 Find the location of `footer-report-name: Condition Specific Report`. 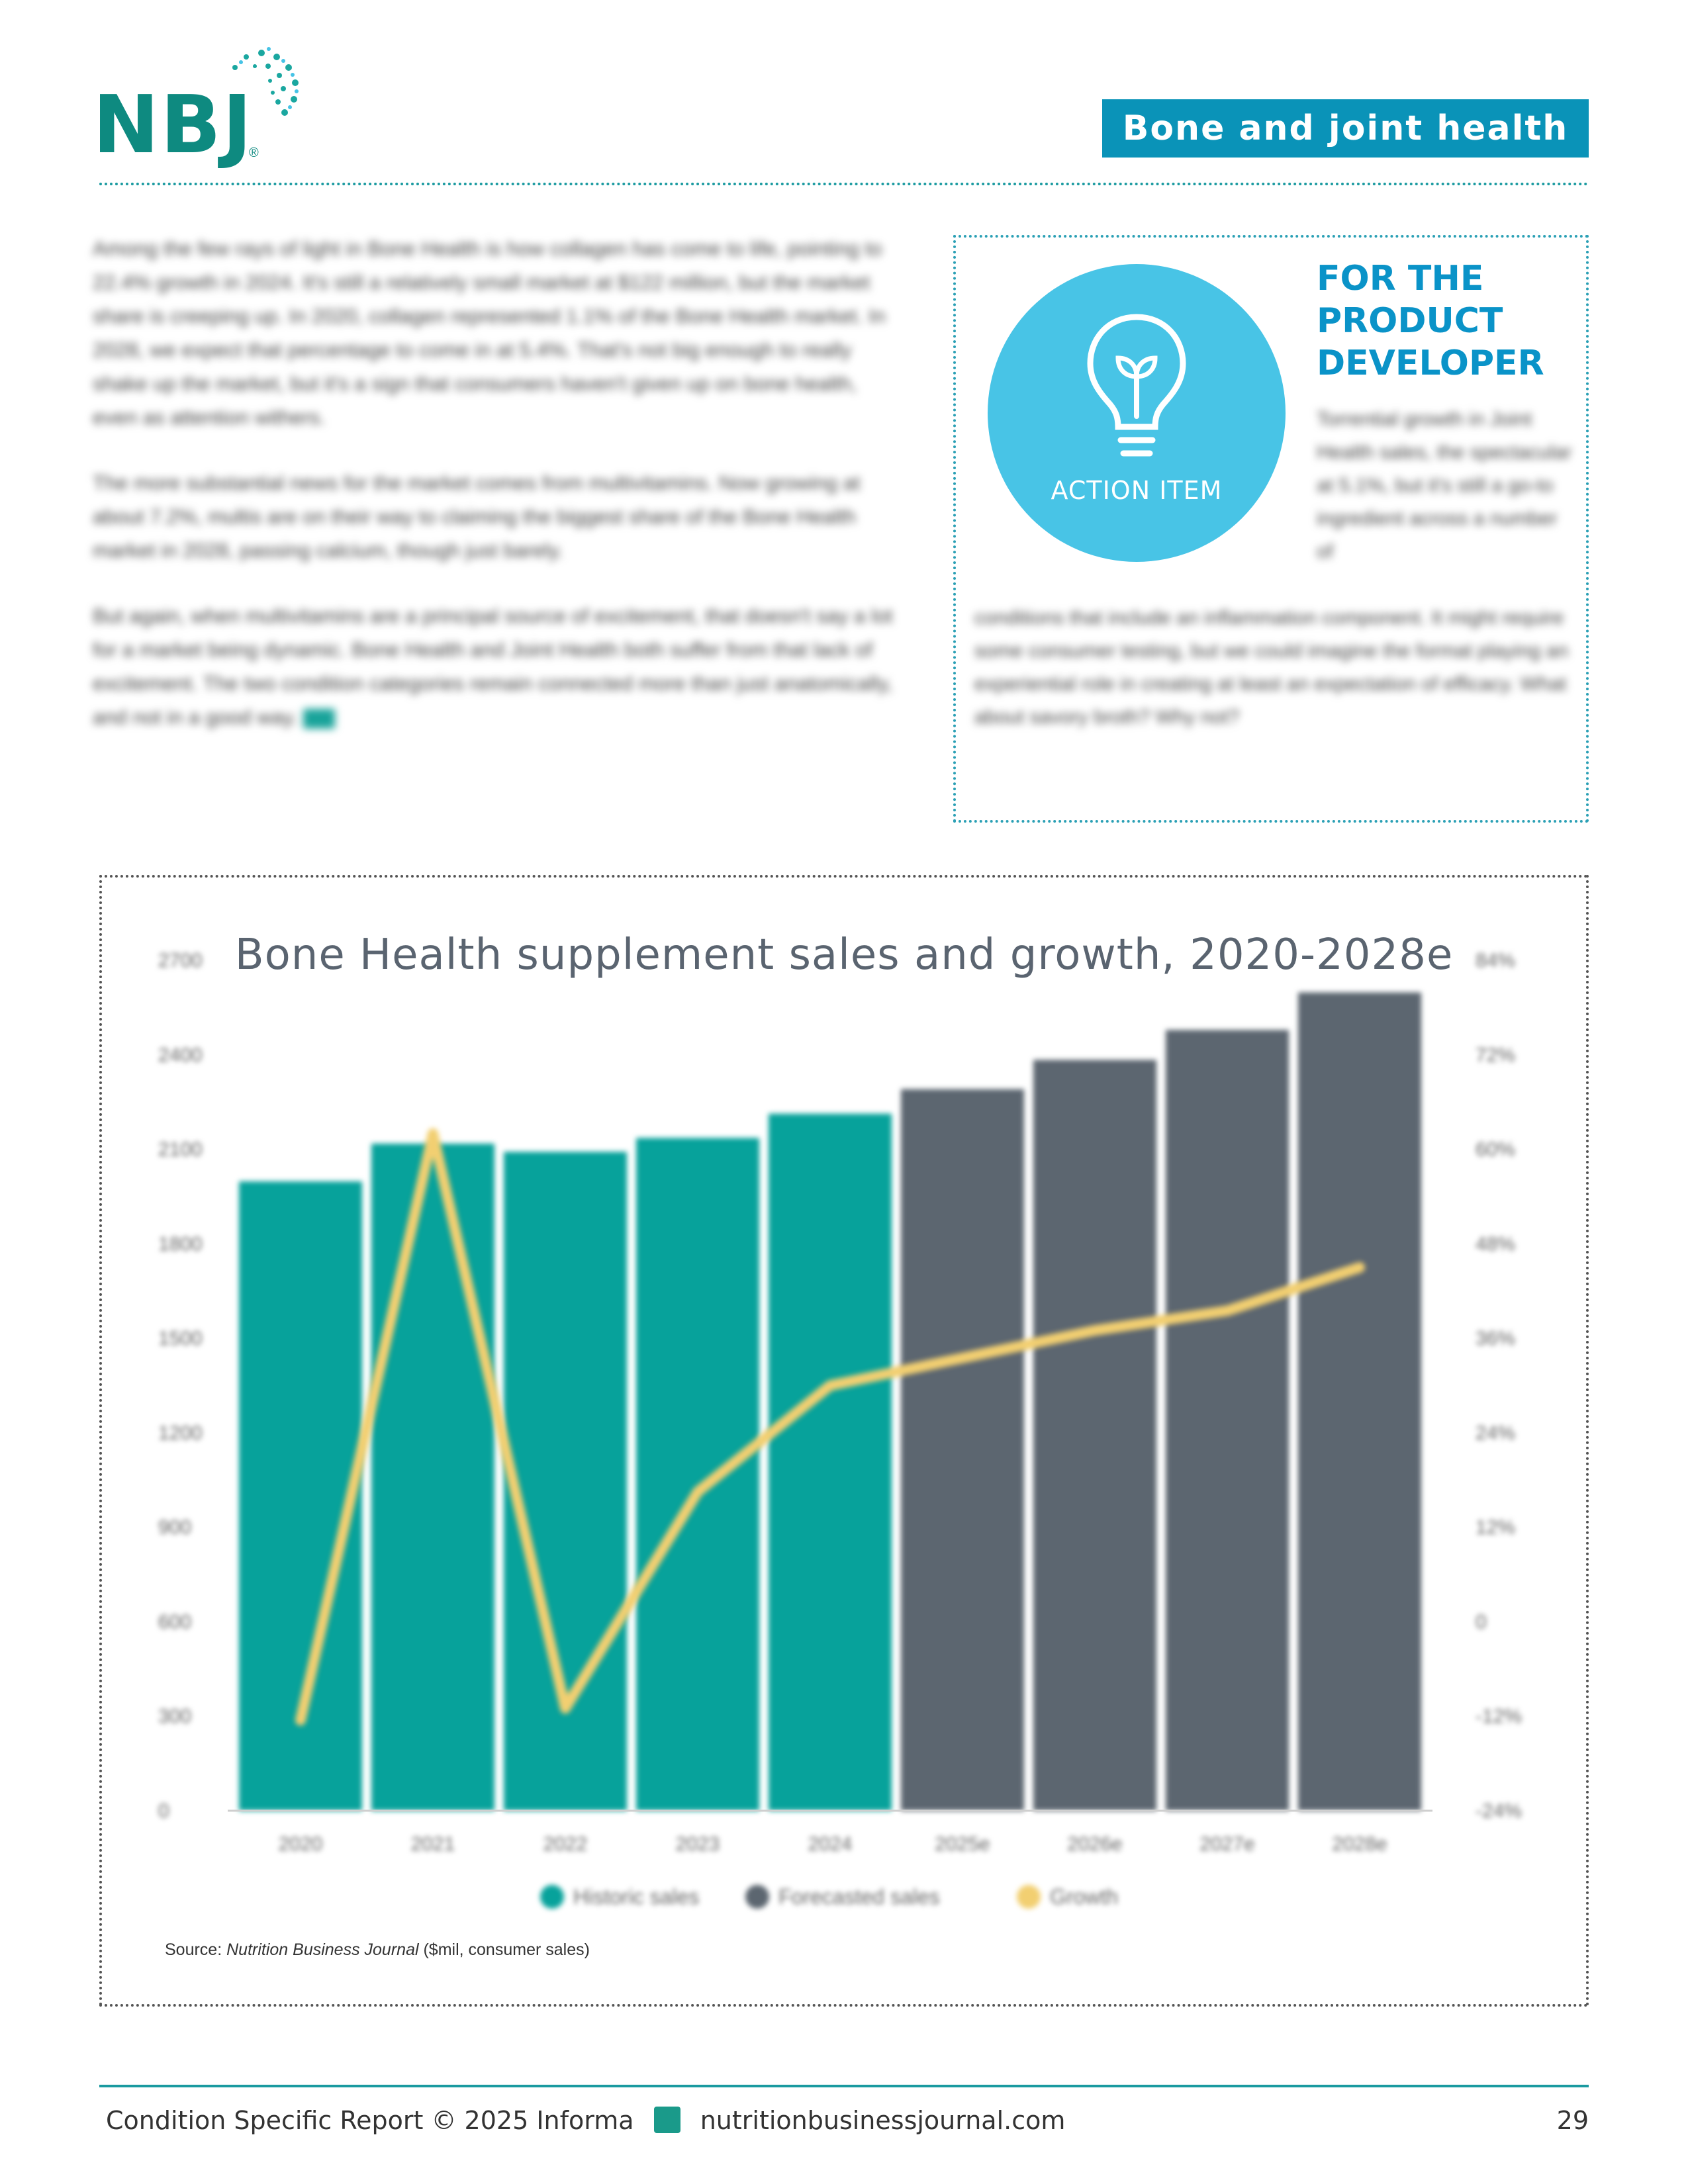

footer-report-name: Condition Specific Report is located at coordinates (265, 2120).